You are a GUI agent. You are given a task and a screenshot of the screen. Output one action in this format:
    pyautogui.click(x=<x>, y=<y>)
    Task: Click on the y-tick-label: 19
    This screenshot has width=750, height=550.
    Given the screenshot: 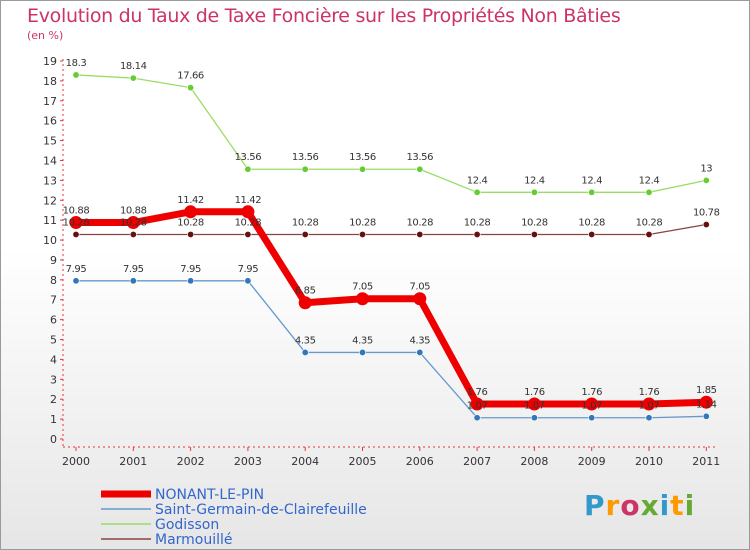 What is the action you would take?
    pyautogui.click(x=50, y=61)
    